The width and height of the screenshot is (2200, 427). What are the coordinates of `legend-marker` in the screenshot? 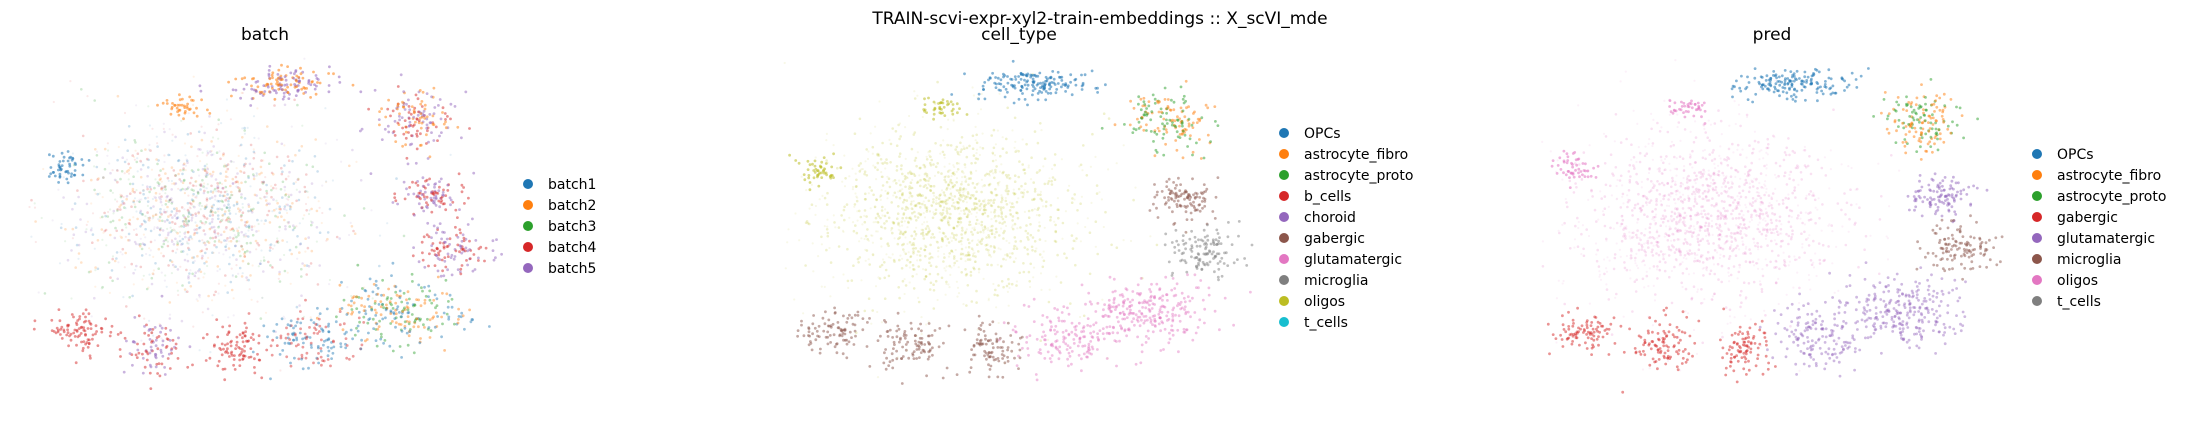 It's located at (528, 205).